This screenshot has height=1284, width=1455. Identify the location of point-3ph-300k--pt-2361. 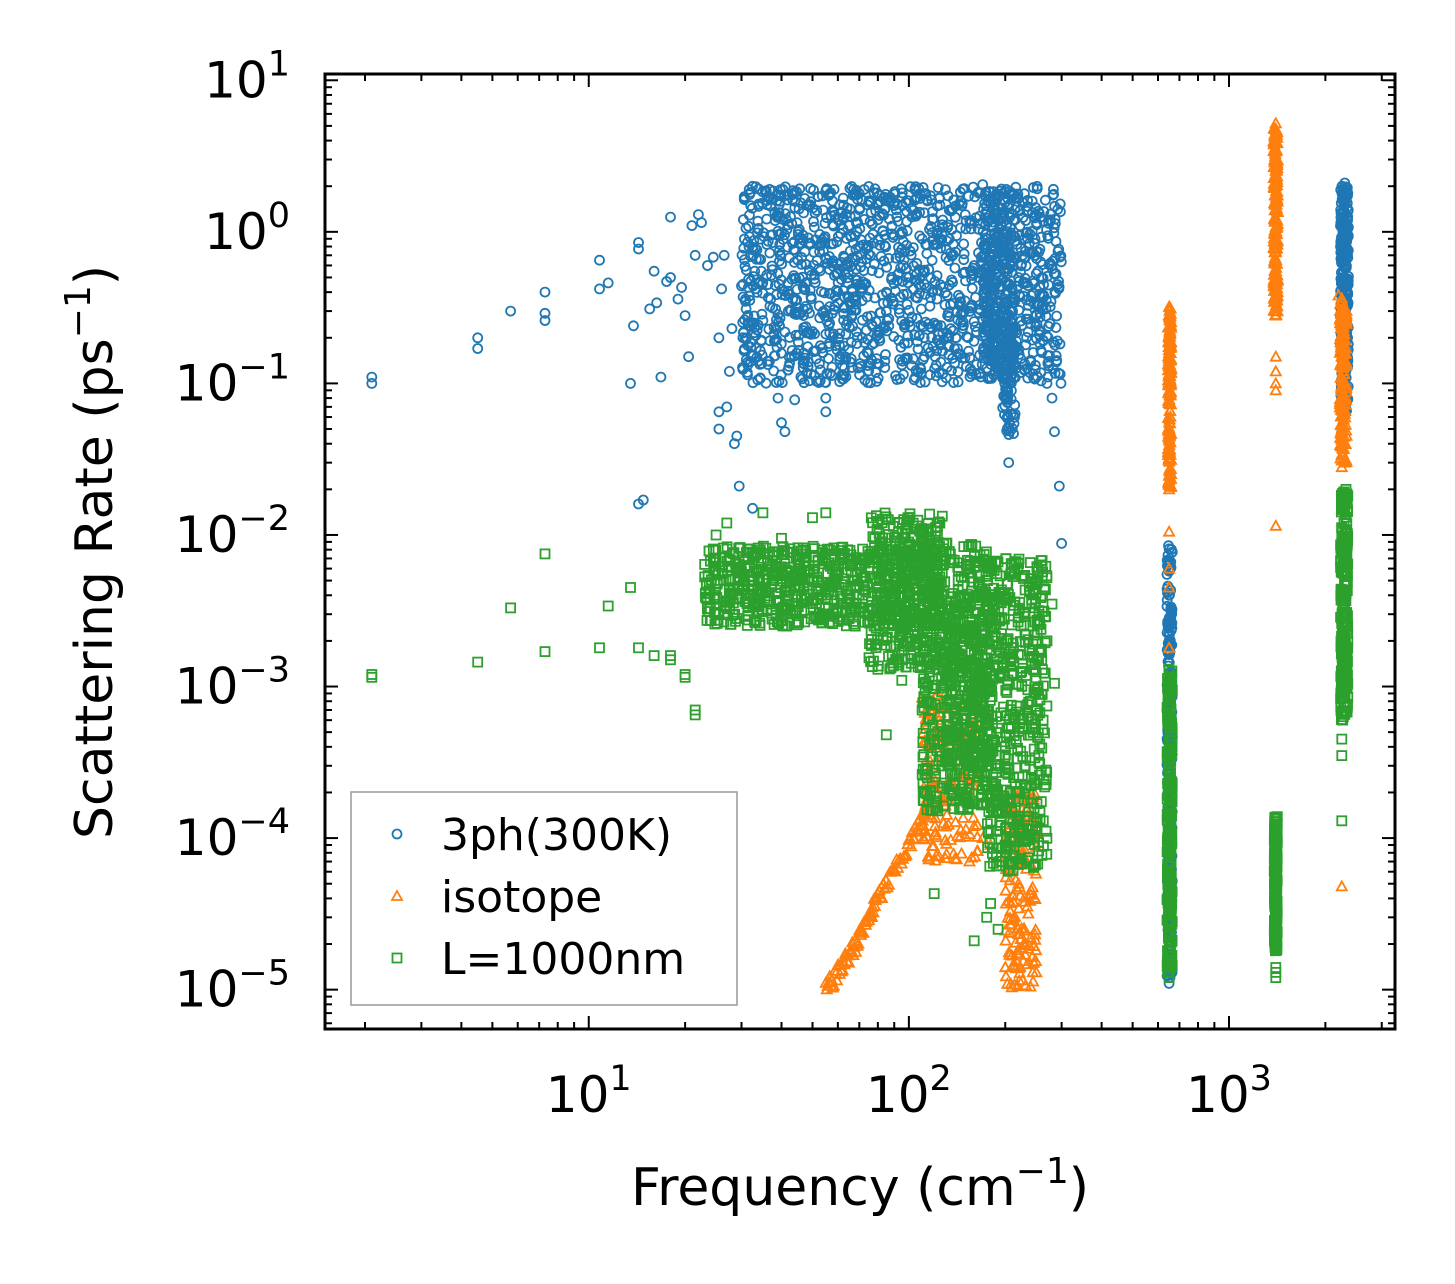
(731, 328).